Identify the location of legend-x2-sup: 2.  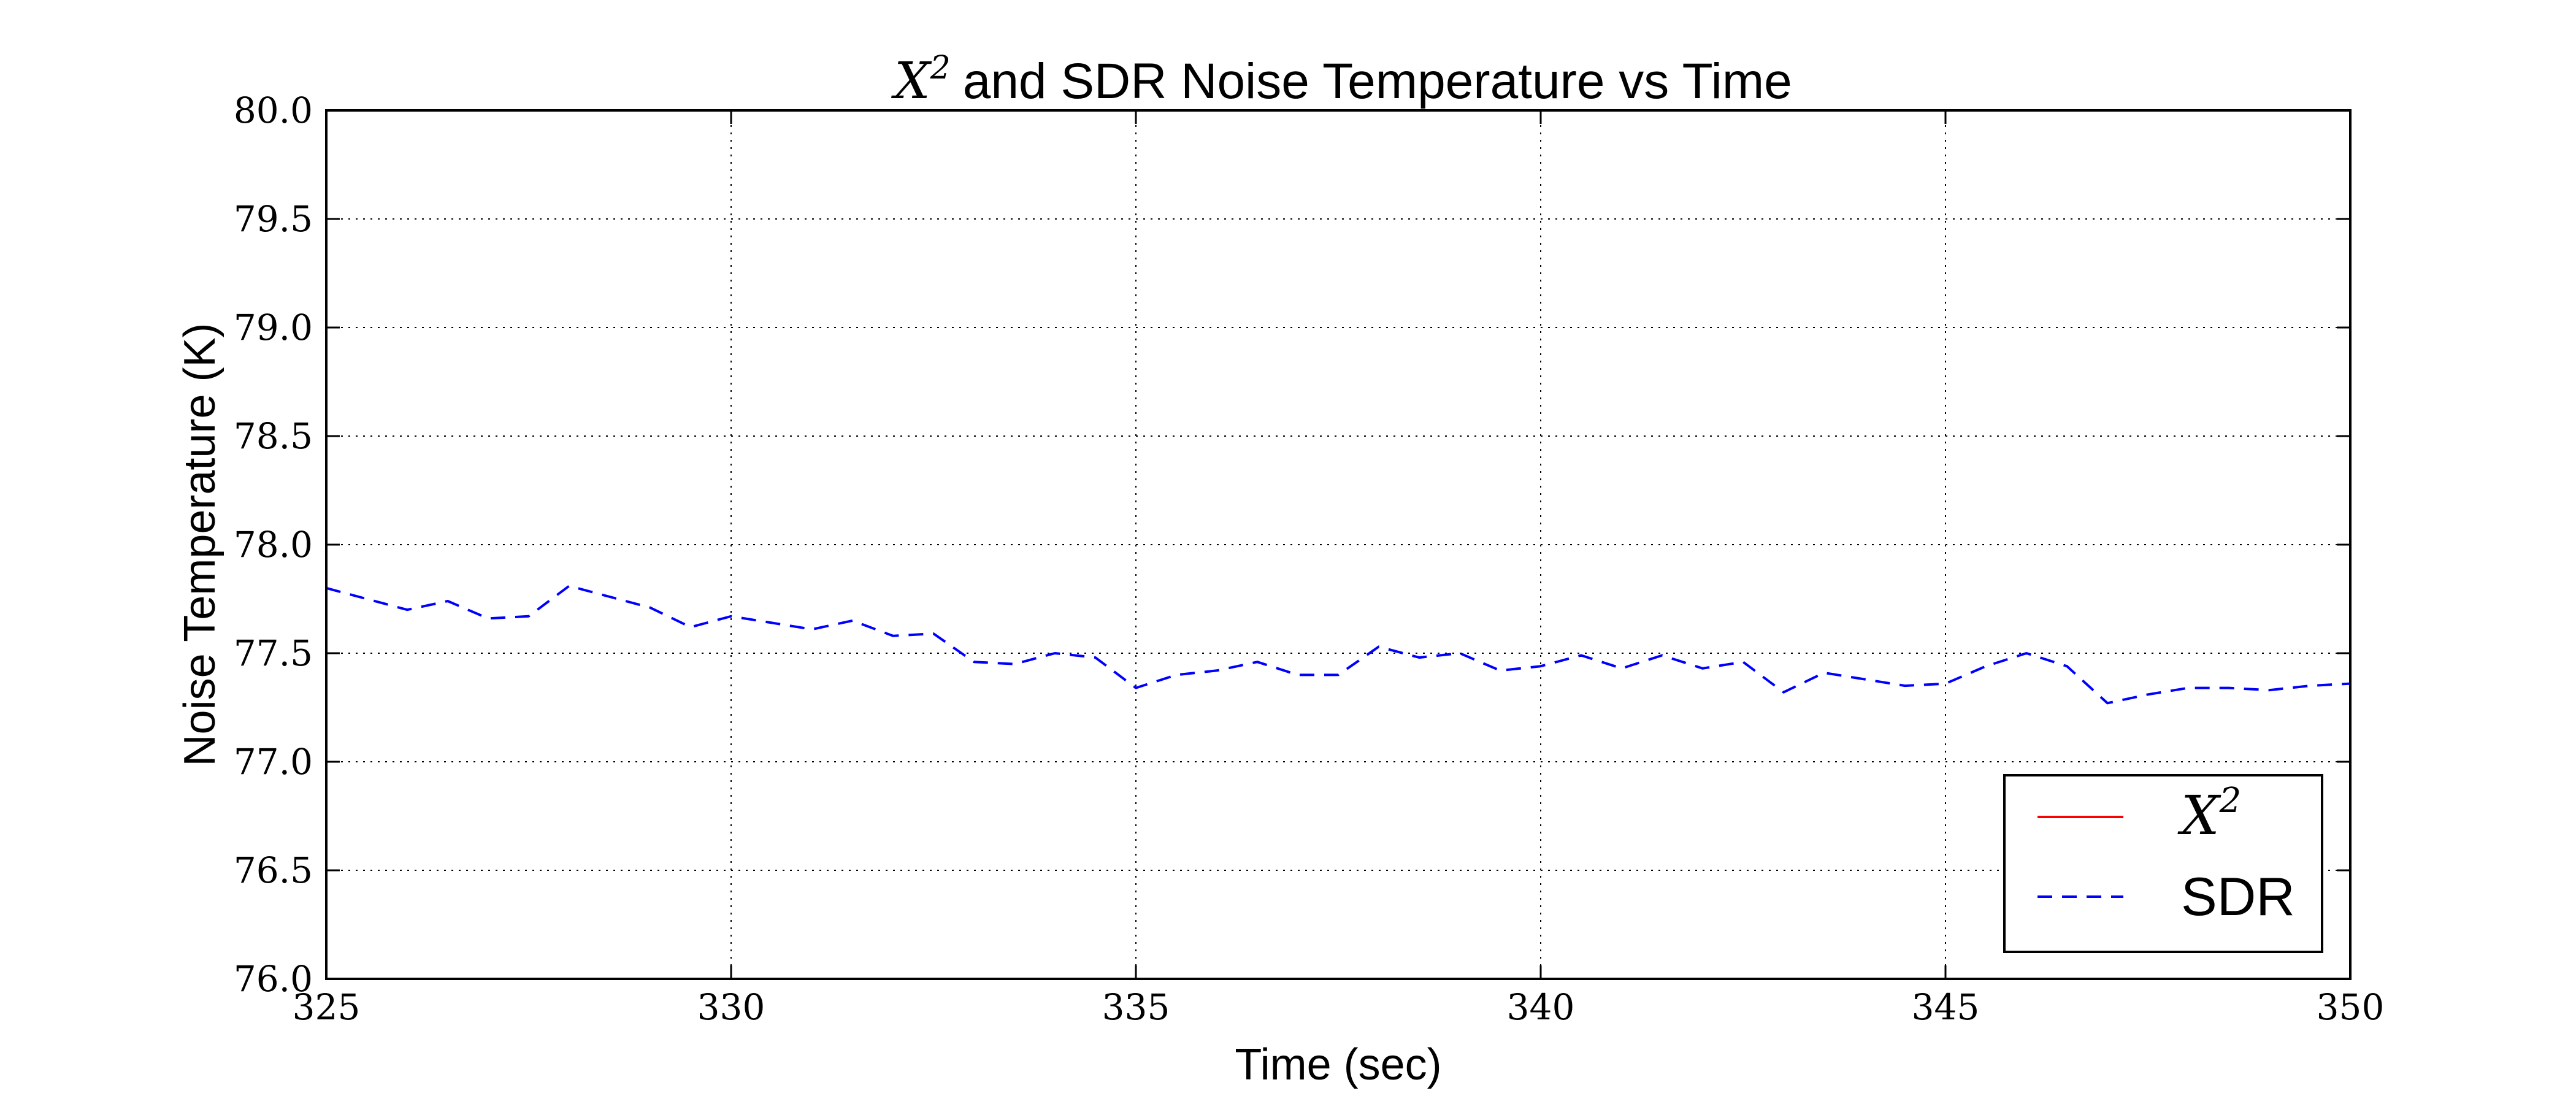
(2230, 801).